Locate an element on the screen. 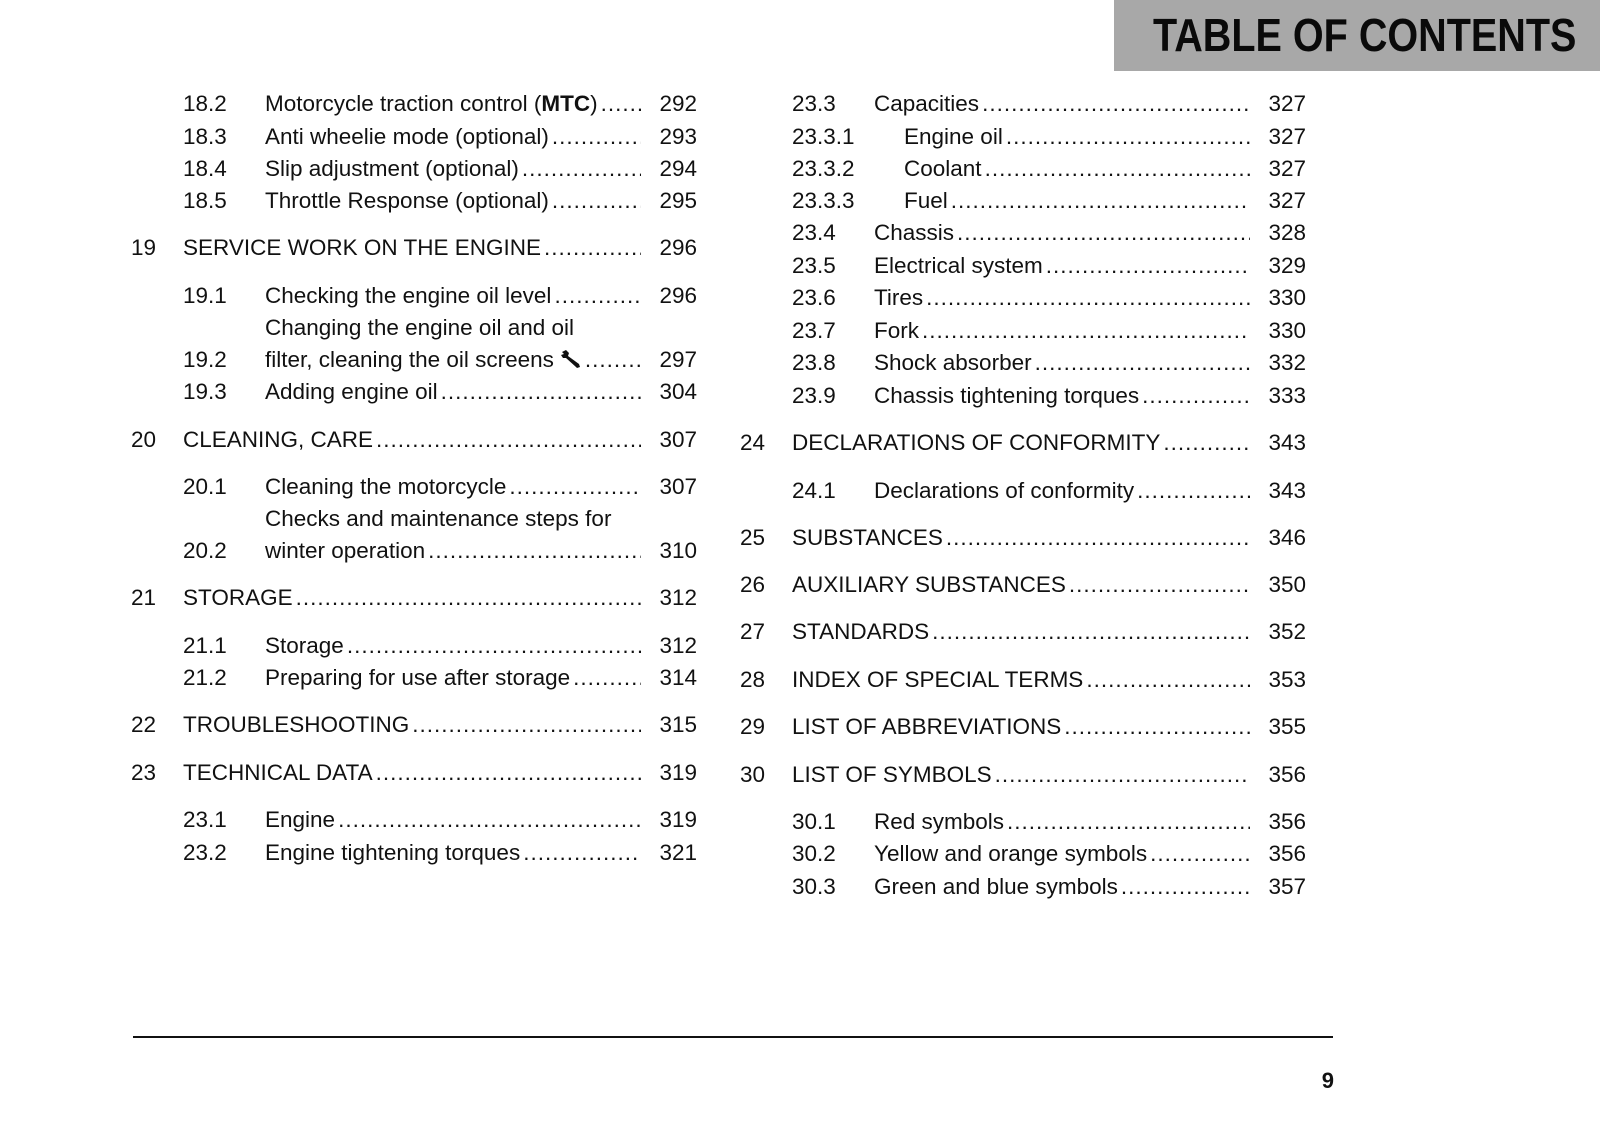 The height and width of the screenshot is (1132, 1600). toc-entry-title: SUBSTANCES is located at coordinates (867, 538).